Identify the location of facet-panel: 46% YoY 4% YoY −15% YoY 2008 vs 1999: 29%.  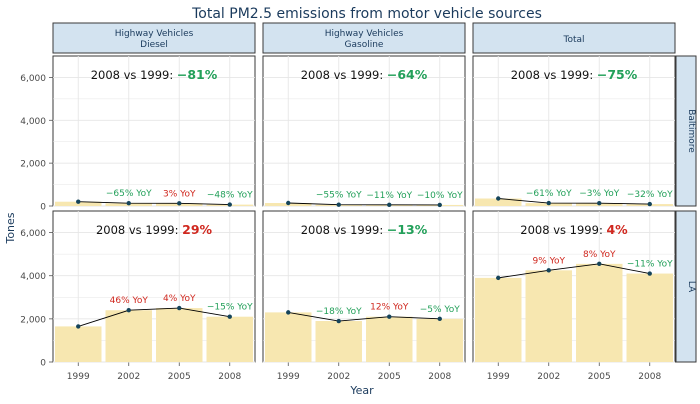
(154, 286).